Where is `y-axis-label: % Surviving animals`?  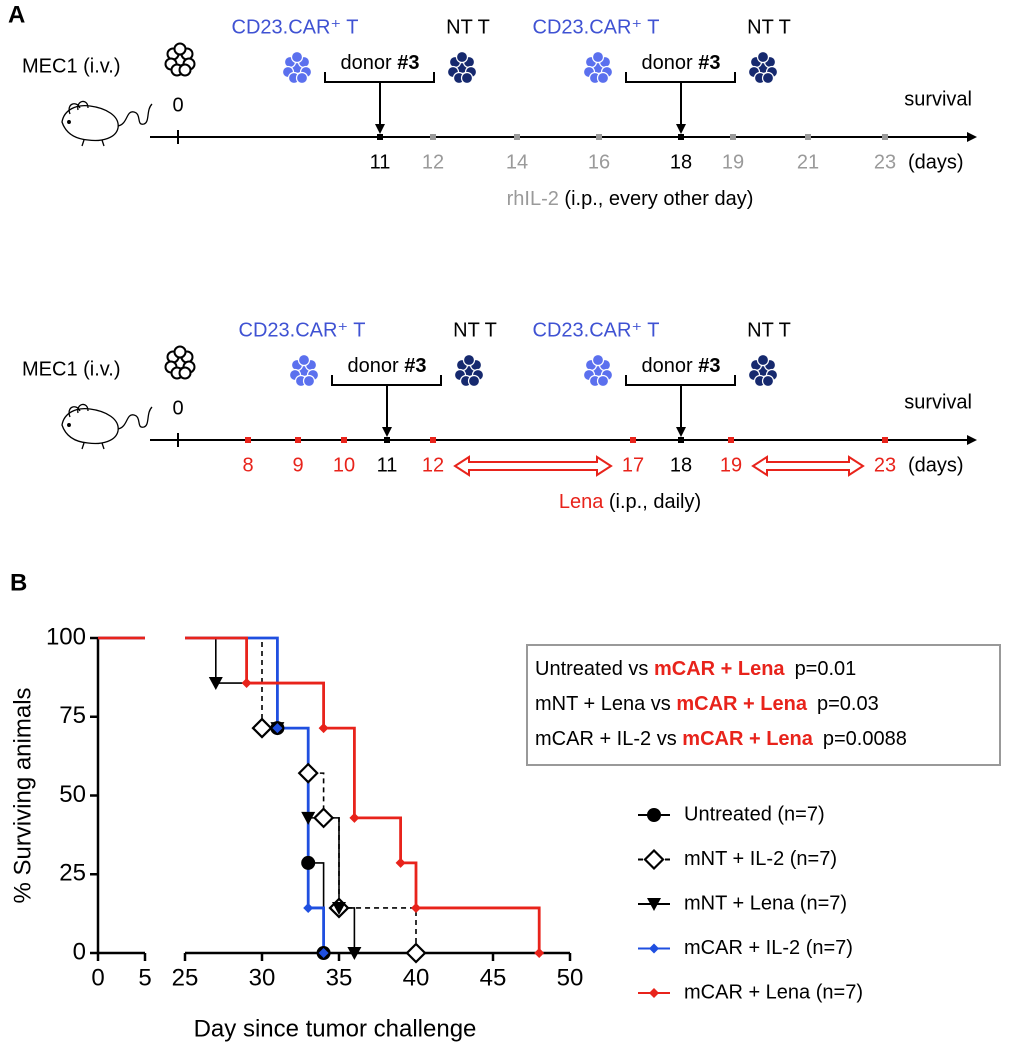 y-axis-label: % Surviving animals is located at coordinates (22, 795).